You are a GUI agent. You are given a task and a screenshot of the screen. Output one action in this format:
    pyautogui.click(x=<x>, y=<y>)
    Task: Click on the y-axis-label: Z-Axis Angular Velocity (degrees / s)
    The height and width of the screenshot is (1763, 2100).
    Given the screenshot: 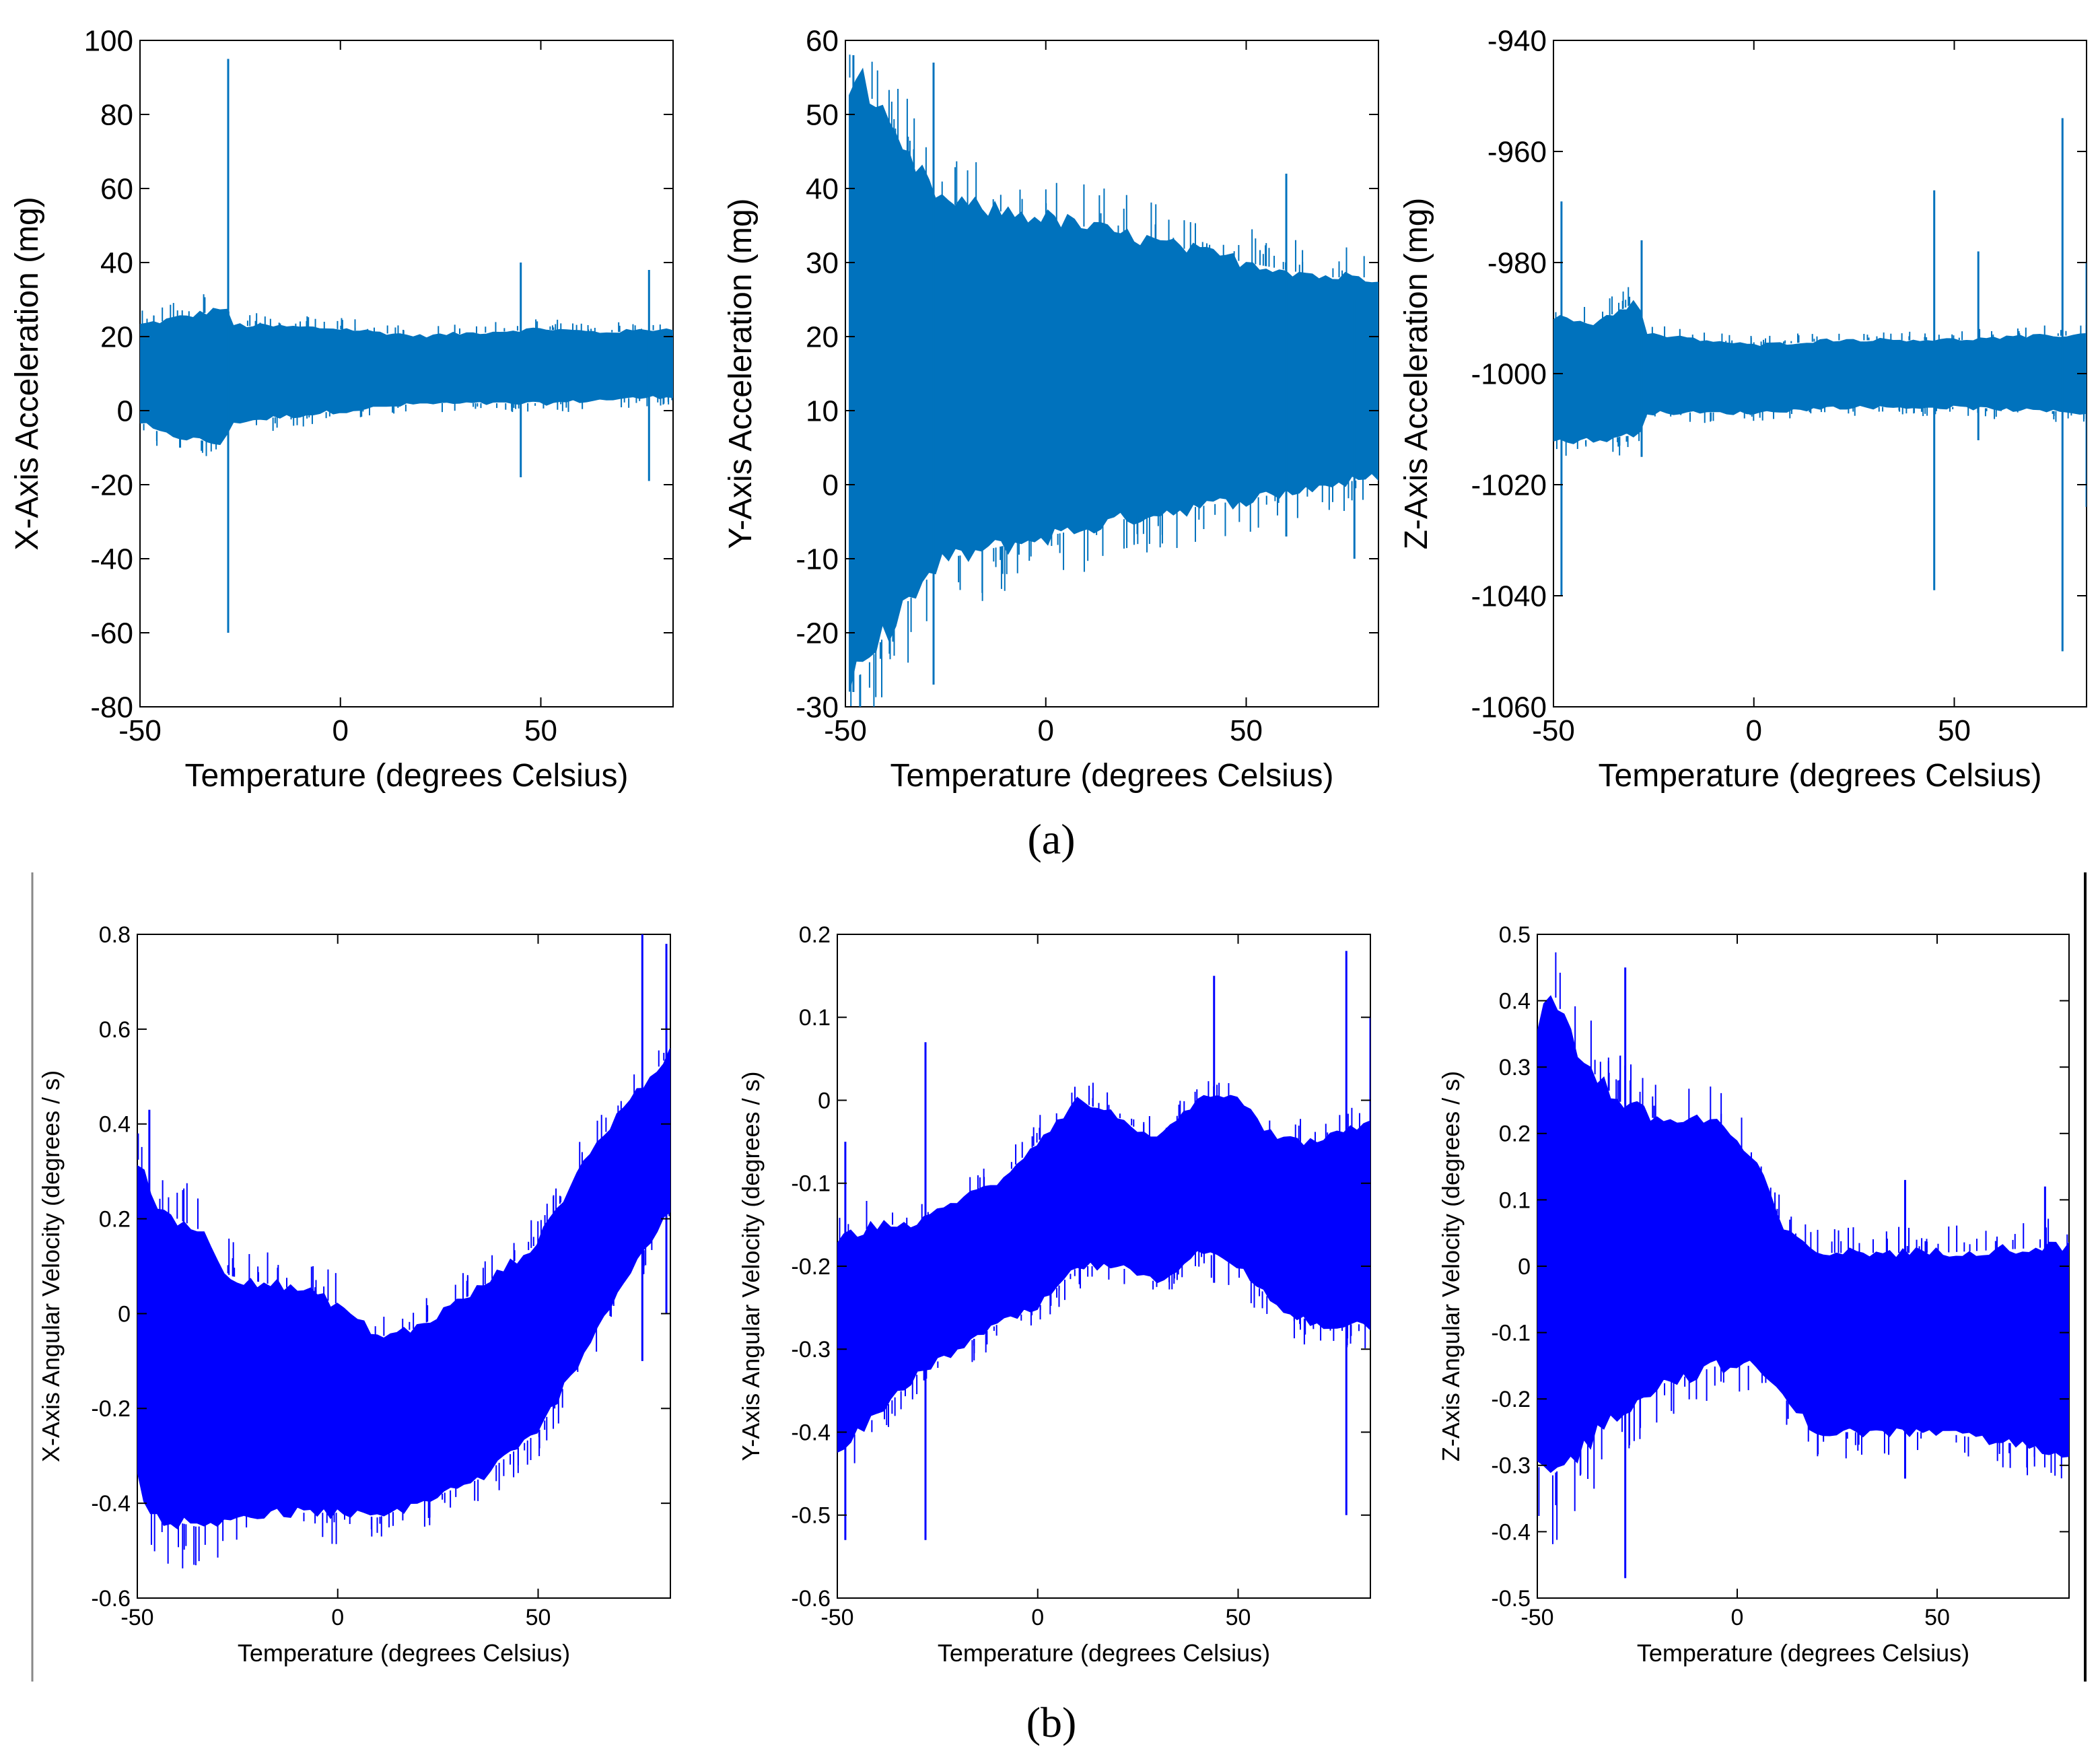 What is the action you would take?
    pyautogui.click(x=1451, y=1266)
    